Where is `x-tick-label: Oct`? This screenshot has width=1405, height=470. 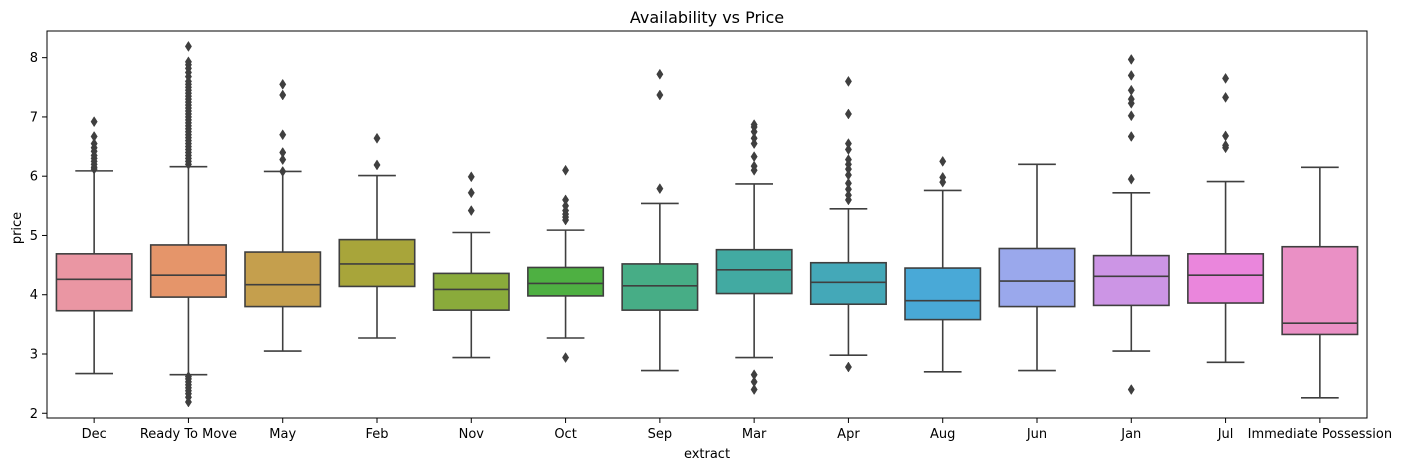 x-tick-label: Oct is located at coordinates (565, 434).